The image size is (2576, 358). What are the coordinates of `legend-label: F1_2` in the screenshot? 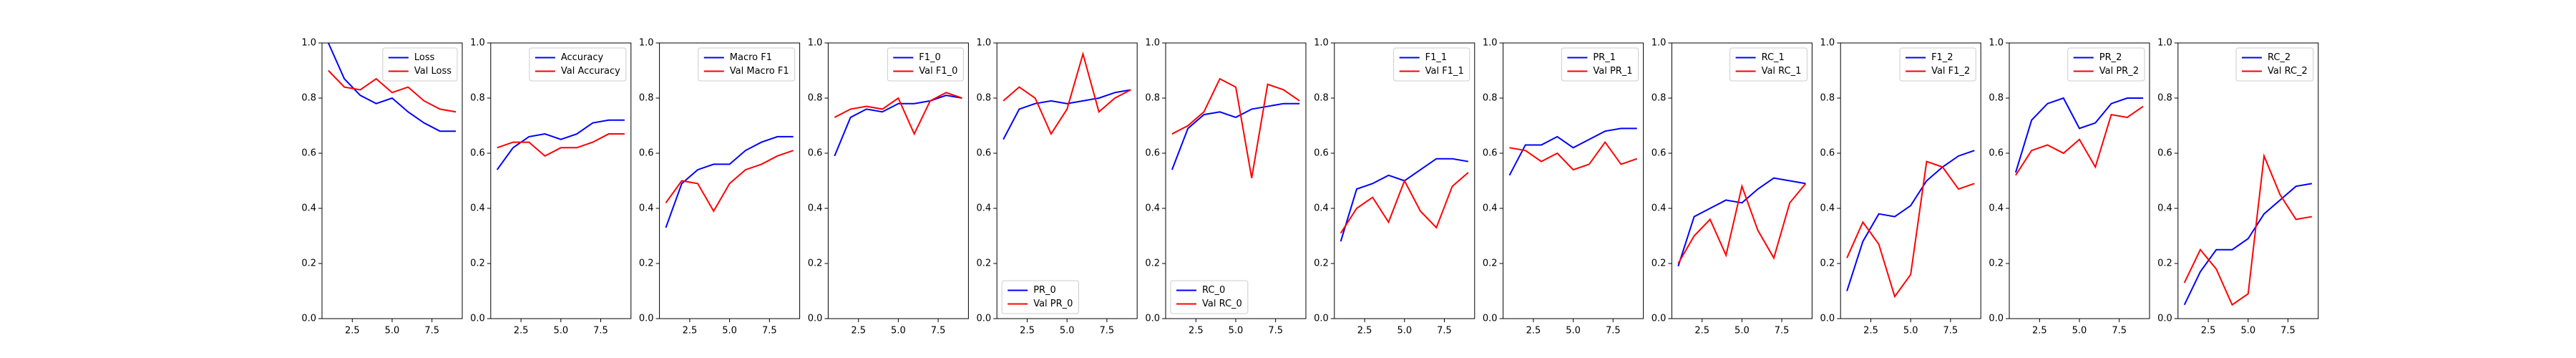 It's located at (1942, 57).